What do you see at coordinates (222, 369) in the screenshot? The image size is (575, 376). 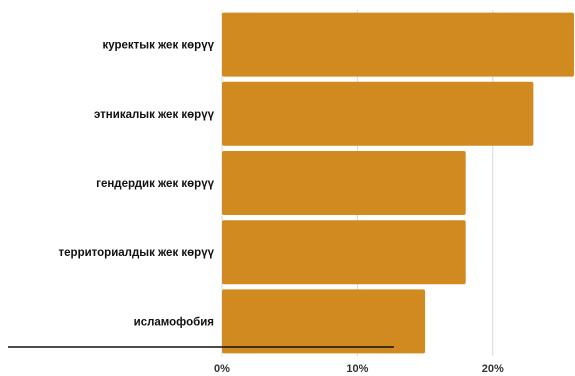 I see `x-tick-label: 0%` at bounding box center [222, 369].